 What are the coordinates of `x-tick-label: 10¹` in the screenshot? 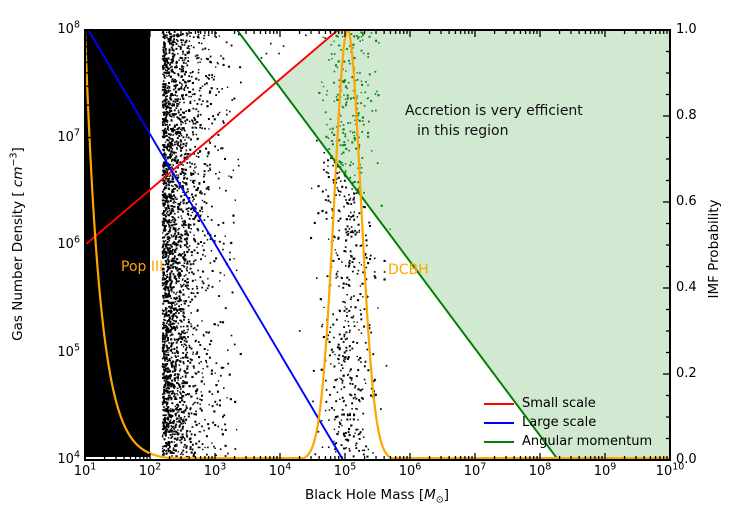 It's located at (85, 470).